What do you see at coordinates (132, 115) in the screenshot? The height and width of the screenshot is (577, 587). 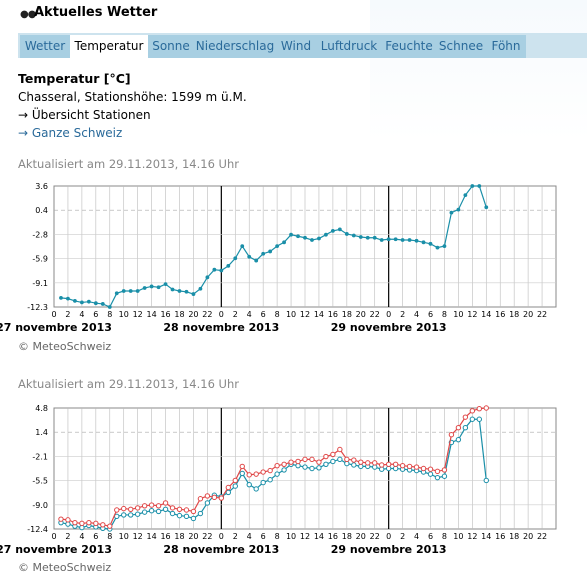 I see `link-overview: → Übersicht Stationen` at bounding box center [132, 115].